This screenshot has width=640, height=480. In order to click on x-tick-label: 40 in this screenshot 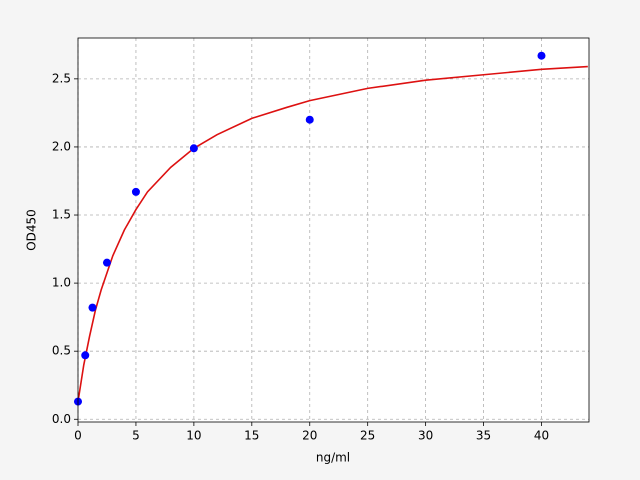, I will do `click(541, 436)`.